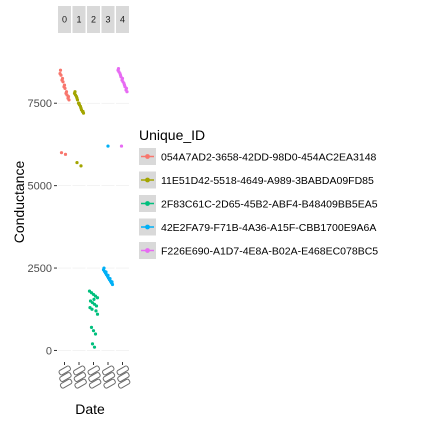 The height and width of the screenshot is (427, 439). I want to click on legend-label: 42E2FA79-F71B-4A36-A15F-CBB1700E9A6A, so click(268, 228).